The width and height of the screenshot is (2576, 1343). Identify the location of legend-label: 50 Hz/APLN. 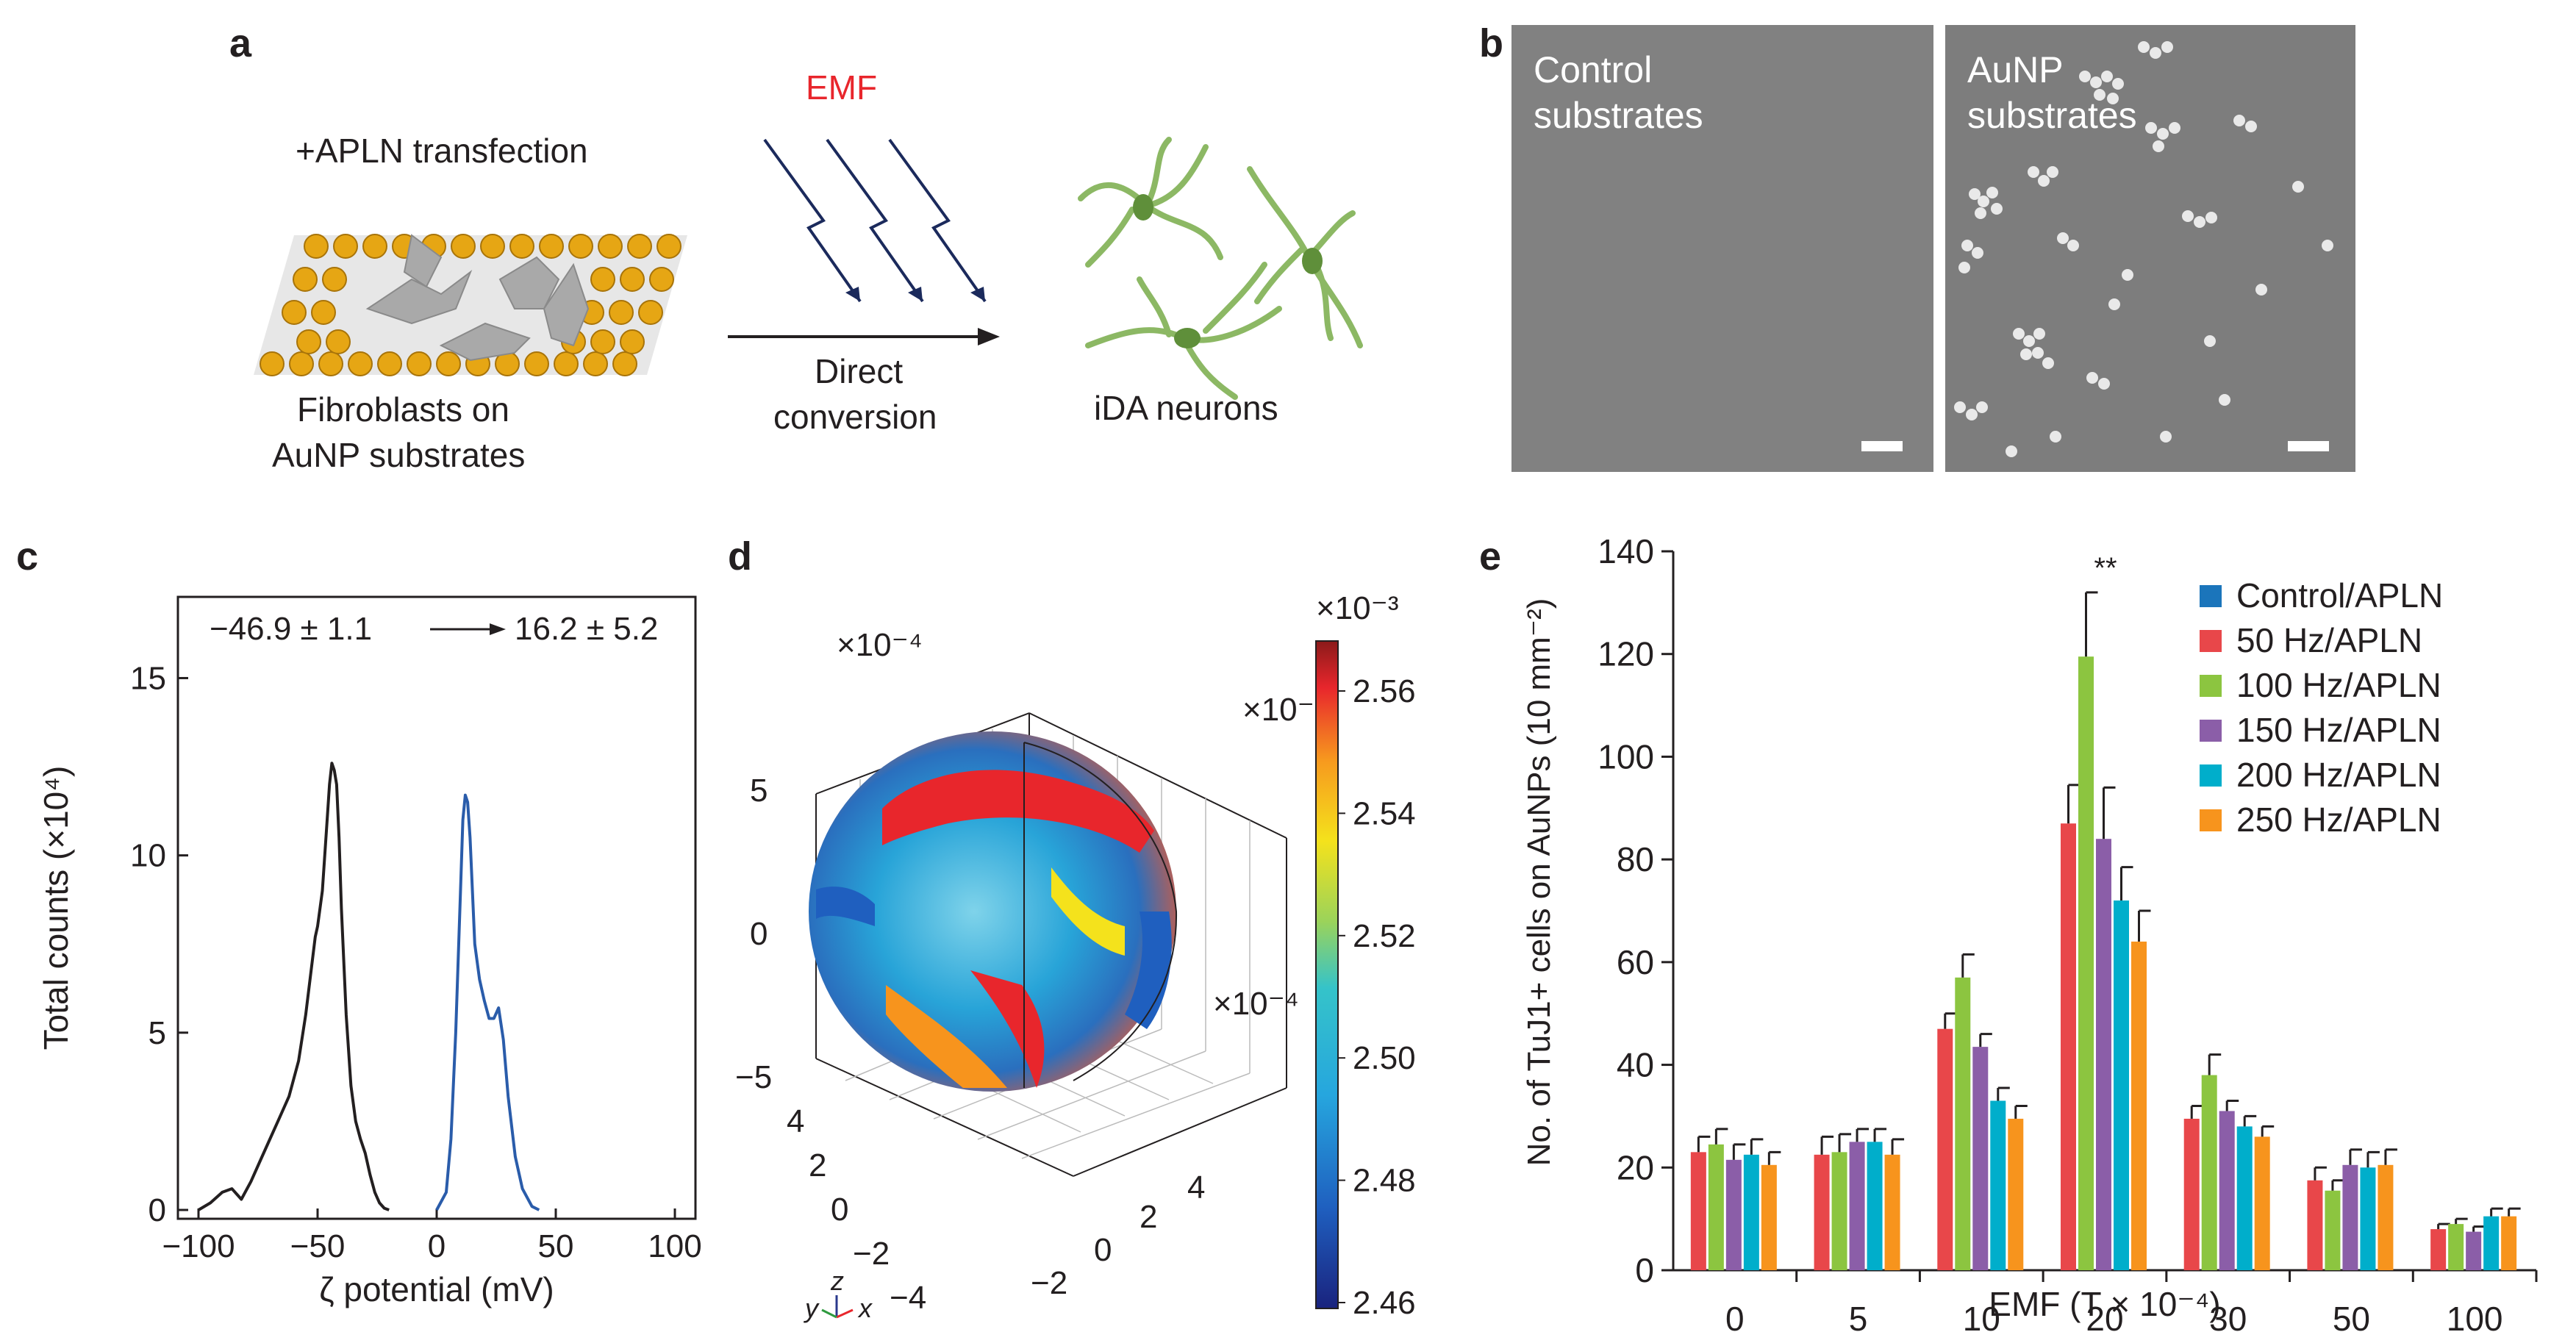
(2329, 640).